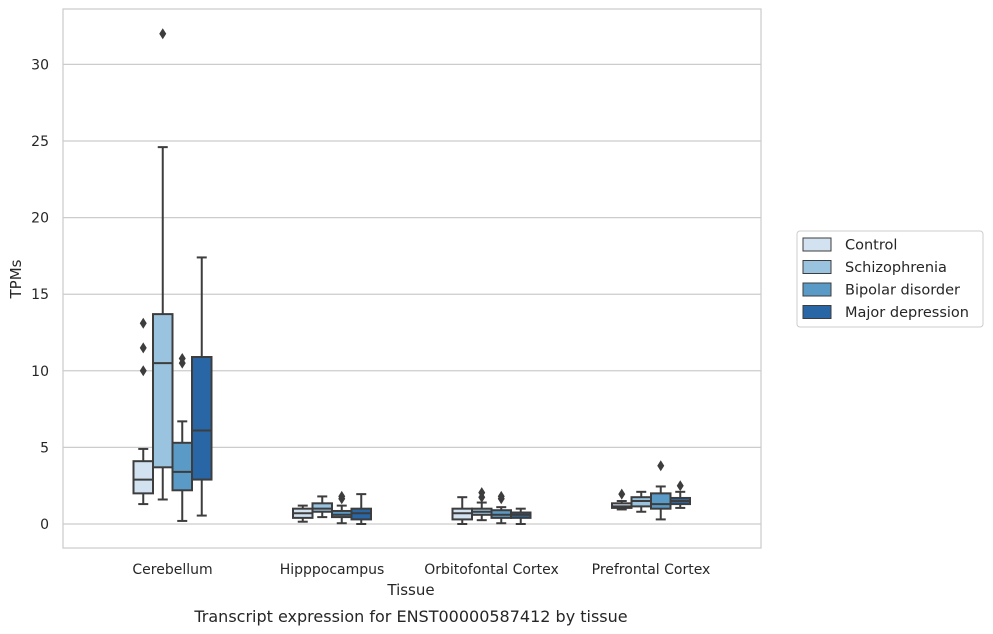 Image resolution: width=993 pixels, height=634 pixels. What do you see at coordinates (172, 570) in the screenshot?
I see `x-tick-label: Cerebellum` at bounding box center [172, 570].